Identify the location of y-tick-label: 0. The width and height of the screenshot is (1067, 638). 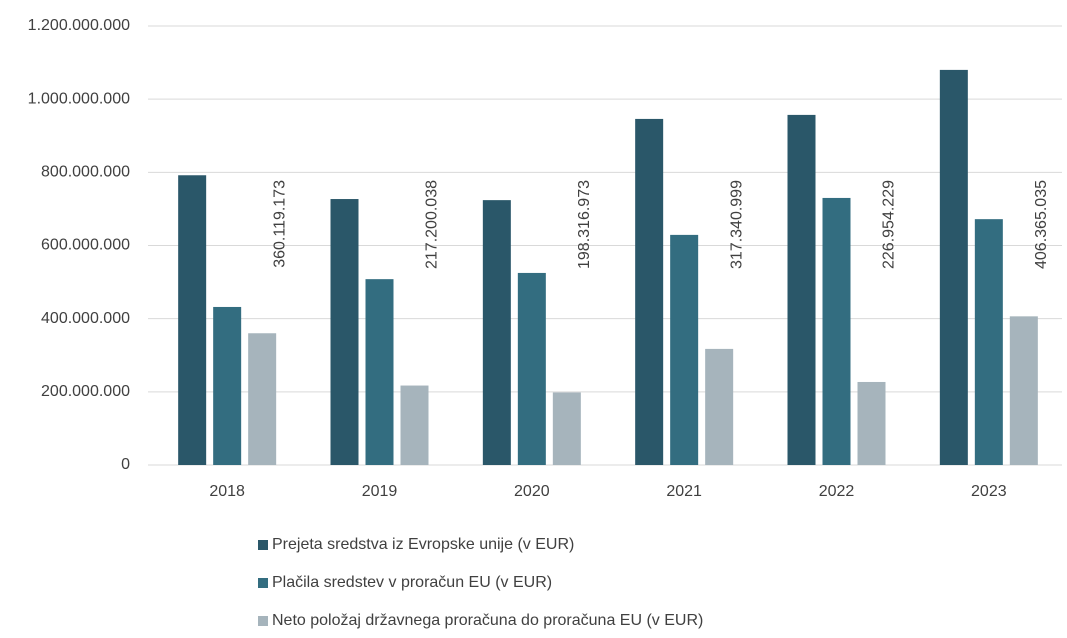
(125, 464).